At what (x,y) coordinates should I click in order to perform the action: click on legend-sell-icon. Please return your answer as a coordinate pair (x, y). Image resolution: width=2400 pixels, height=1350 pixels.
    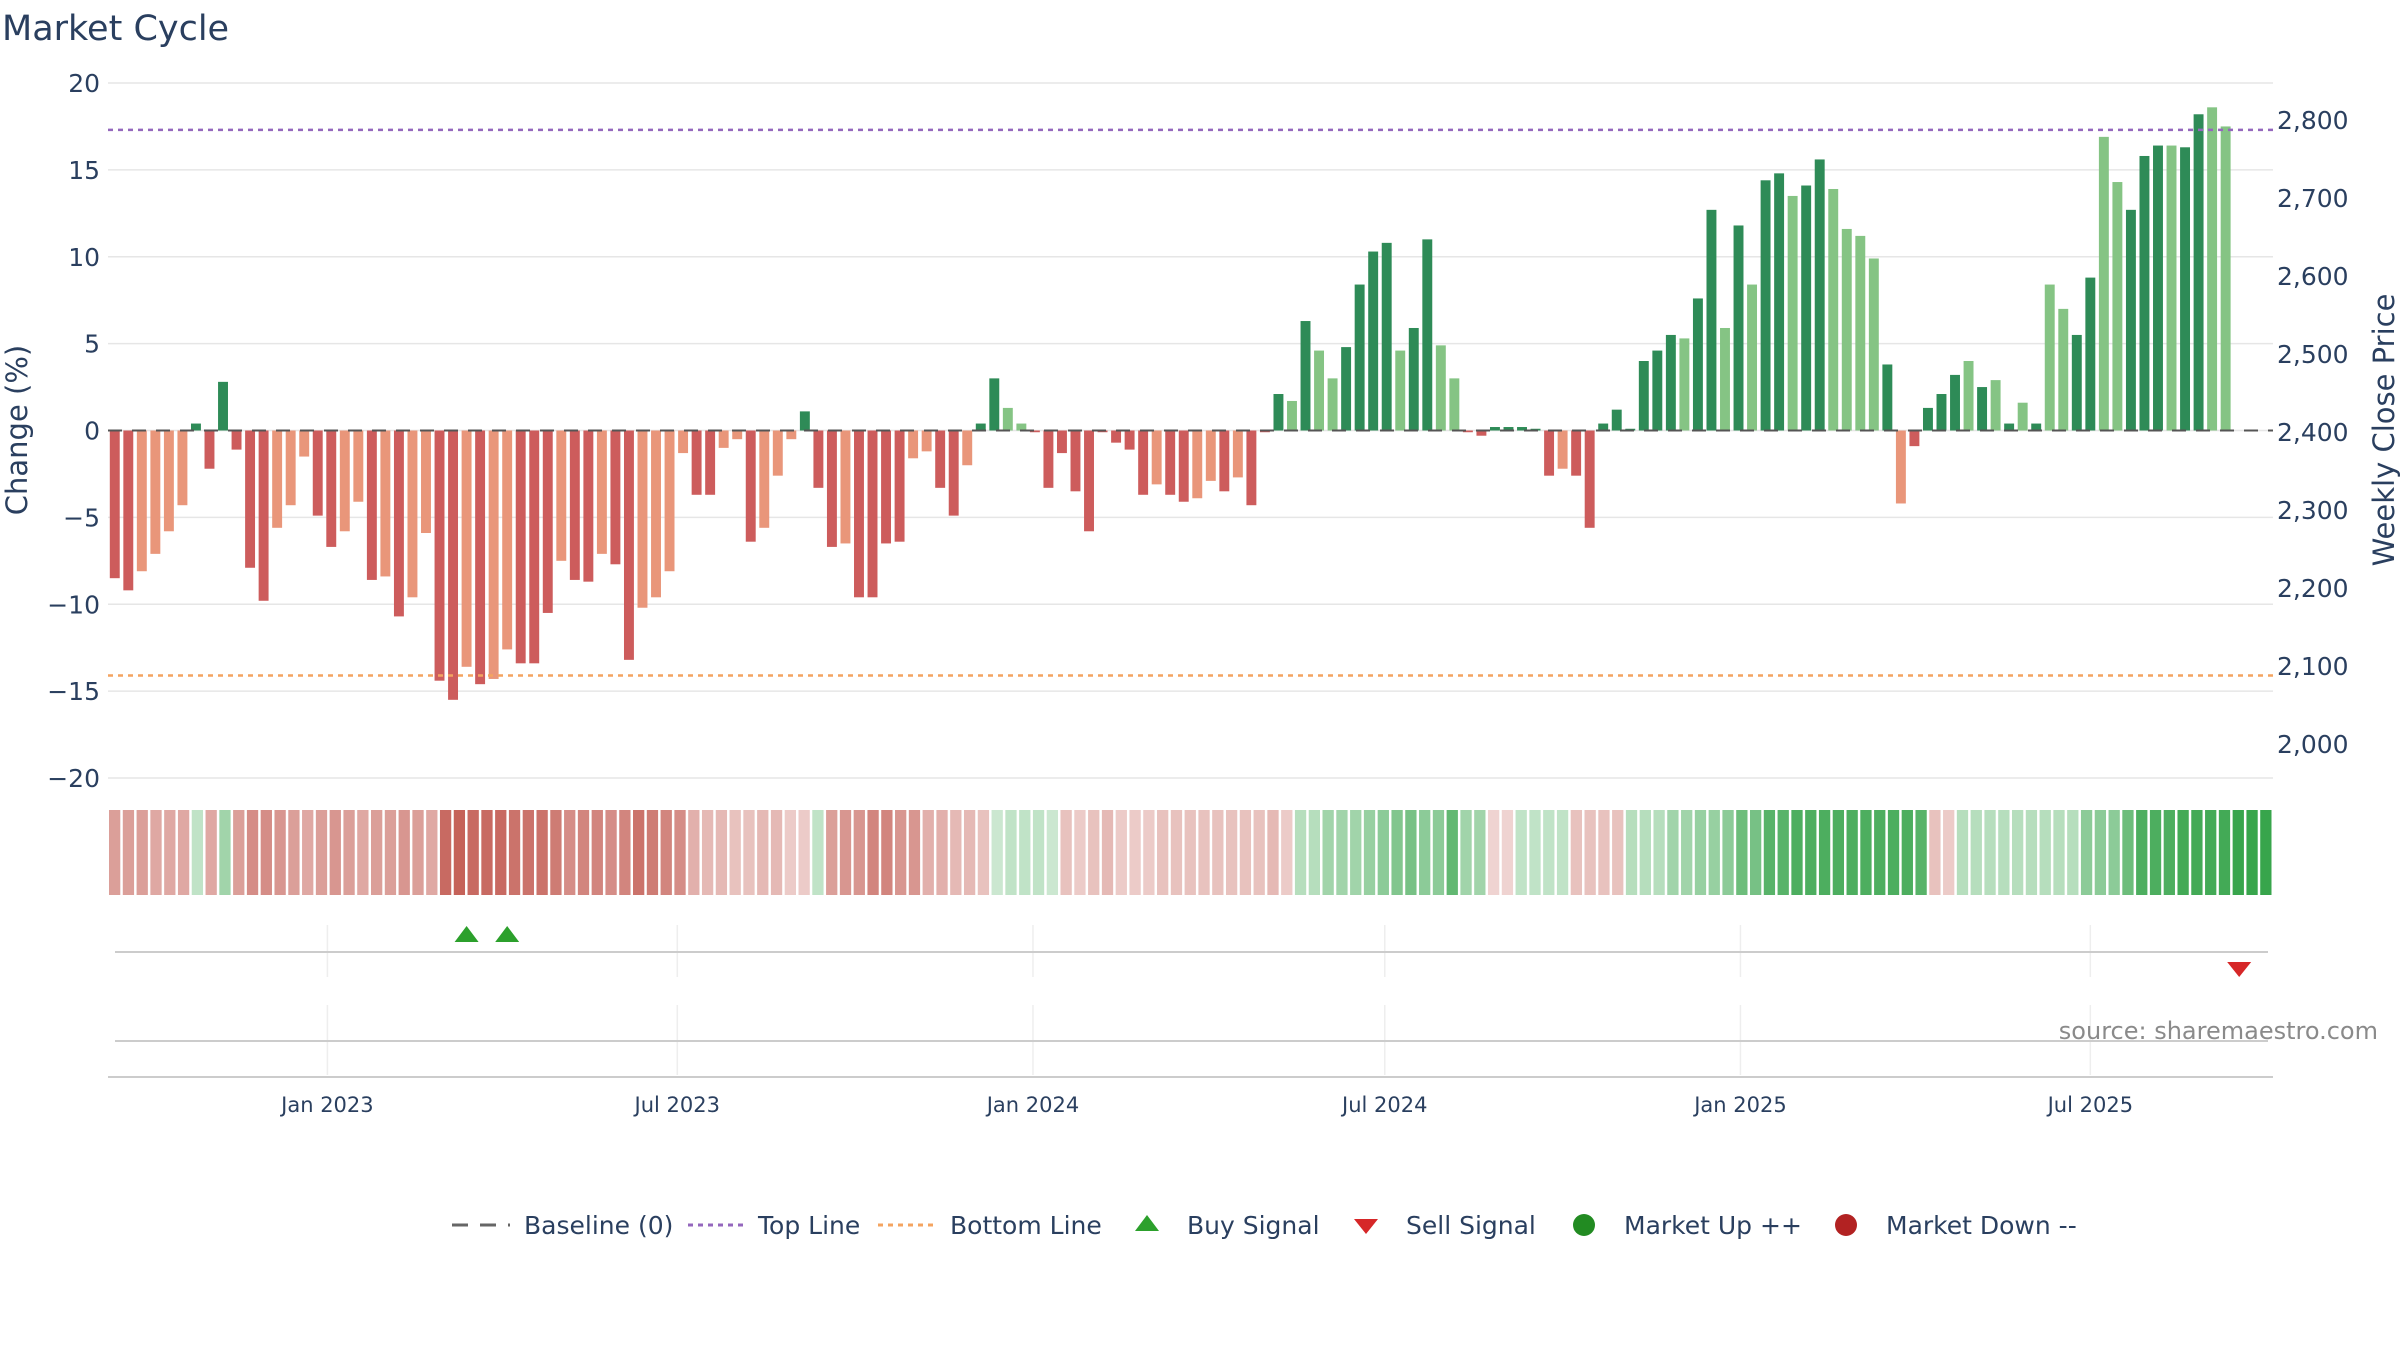
    Looking at the image, I should click on (1366, 1226).